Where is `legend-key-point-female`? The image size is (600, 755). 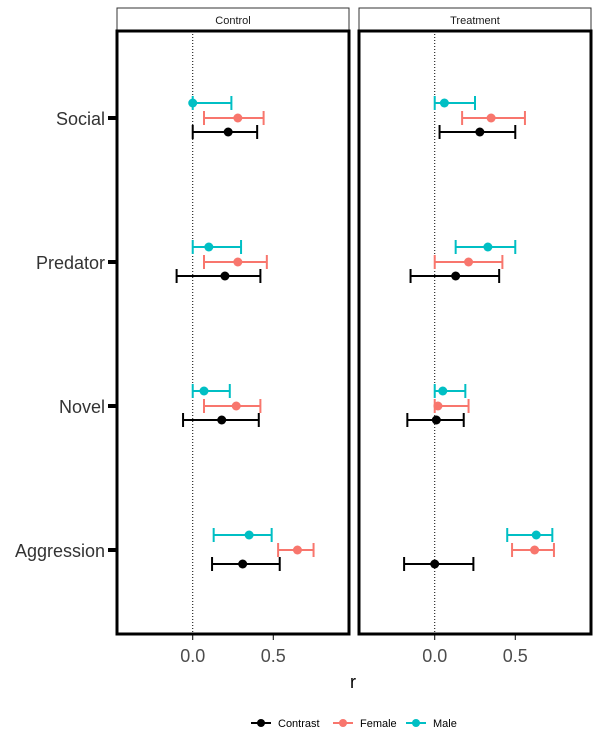
legend-key-point-female is located at coordinates (343, 723).